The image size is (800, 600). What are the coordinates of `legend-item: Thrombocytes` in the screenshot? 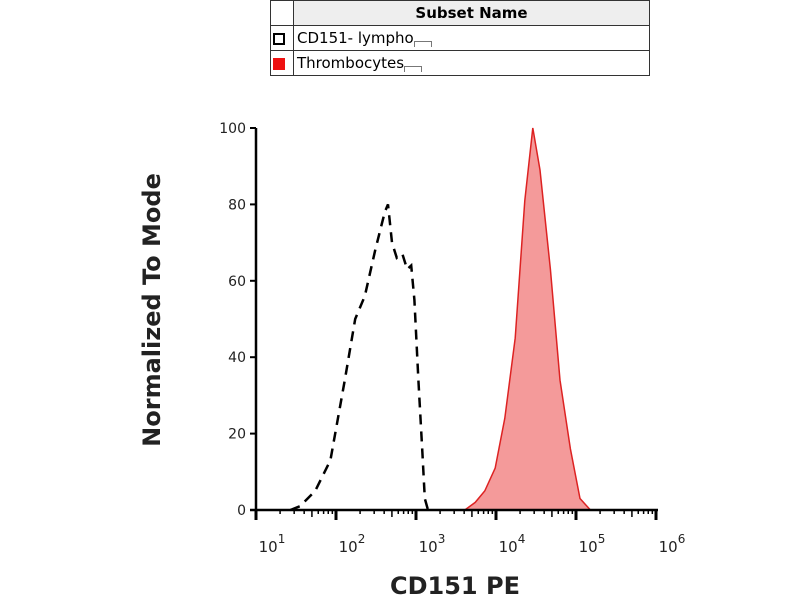 It's located at (460, 63).